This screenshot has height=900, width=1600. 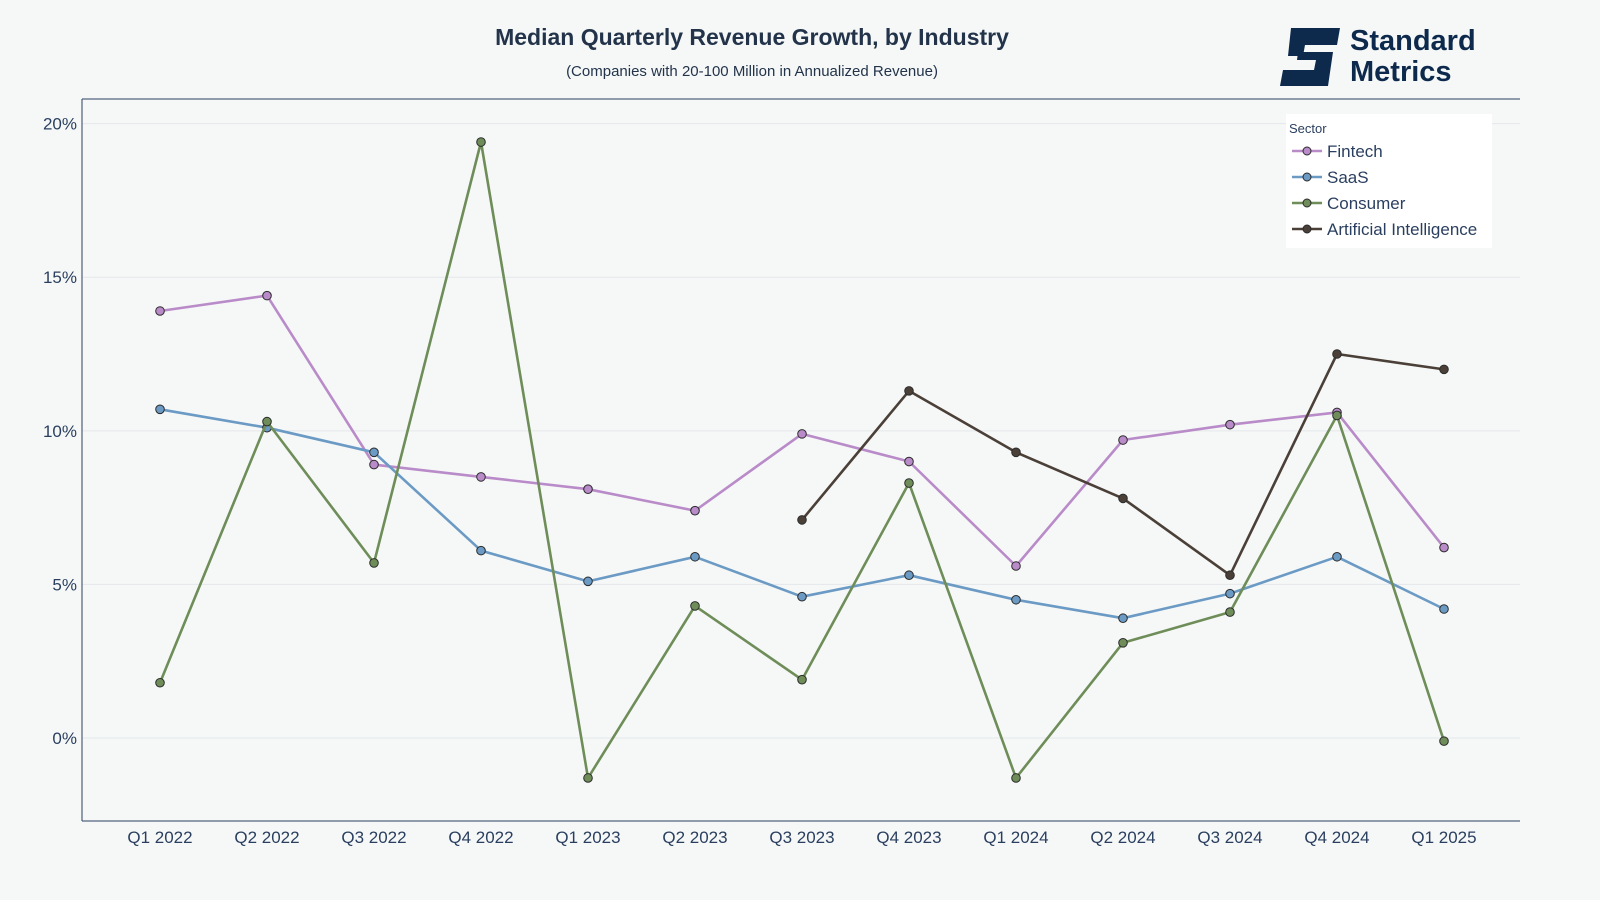 What do you see at coordinates (1402, 229) in the screenshot?
I see `legend-label: Artificial Intelligence` at bounding box center [1402, 229].